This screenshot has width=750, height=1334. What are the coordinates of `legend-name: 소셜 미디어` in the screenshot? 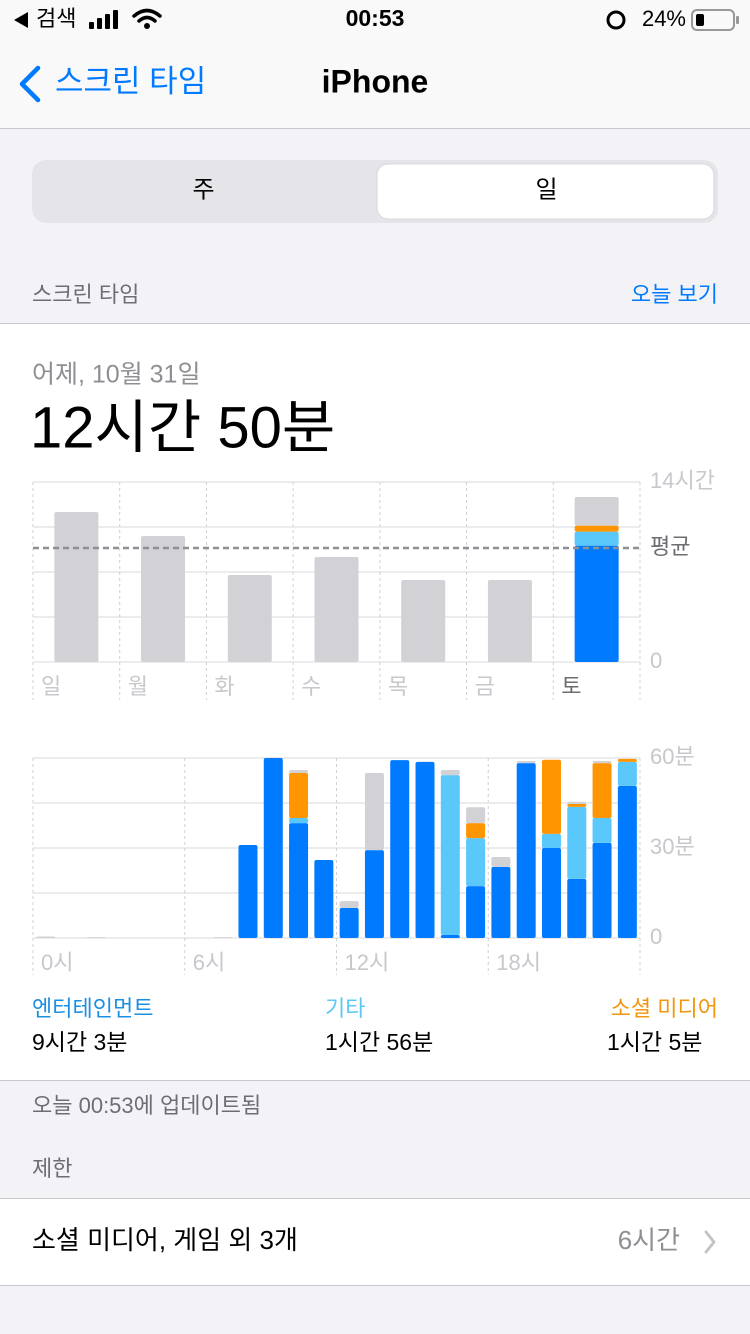 It's located at (664, 1008).